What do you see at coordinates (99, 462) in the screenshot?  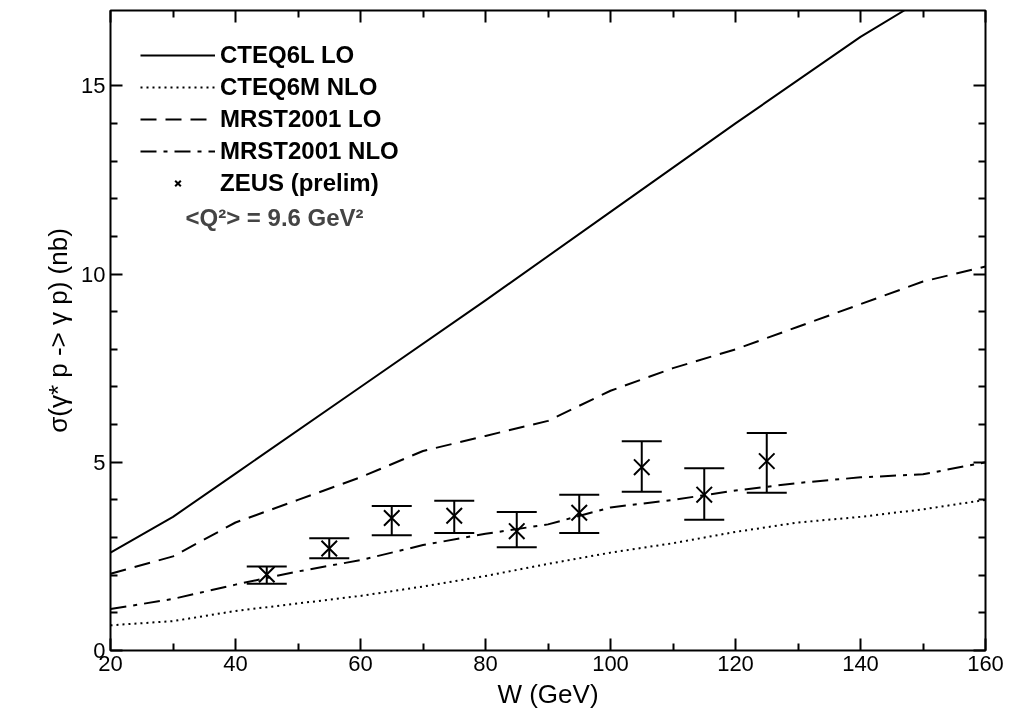 I see `y-tick-label: 5` at bounding box center [99, 462].